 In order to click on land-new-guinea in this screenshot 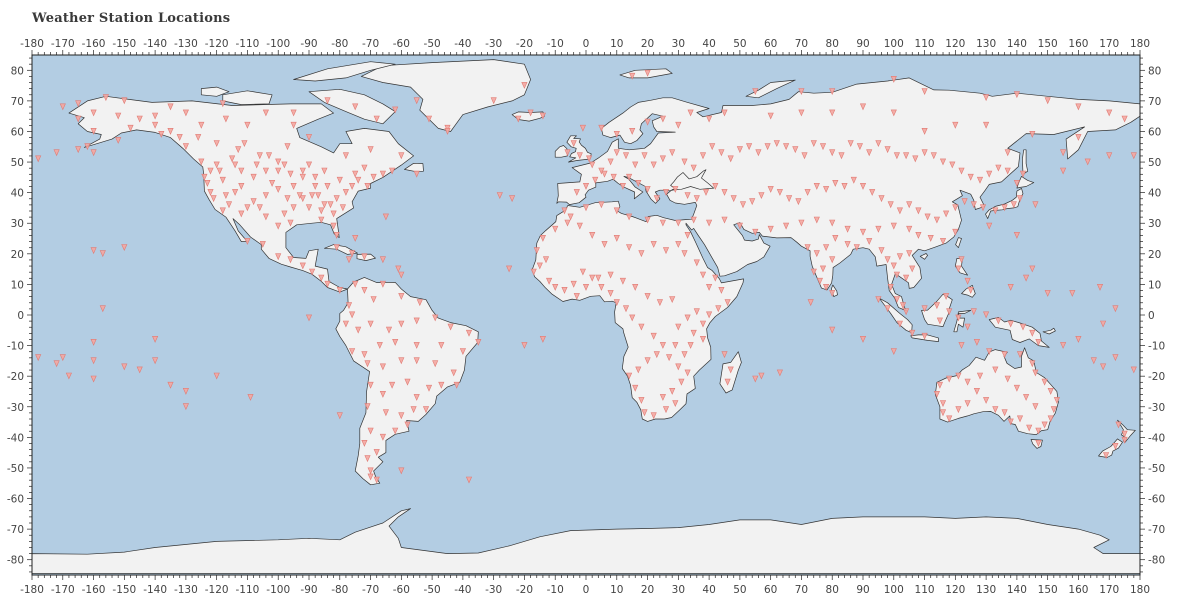, I will do `click(1019, 332)`.